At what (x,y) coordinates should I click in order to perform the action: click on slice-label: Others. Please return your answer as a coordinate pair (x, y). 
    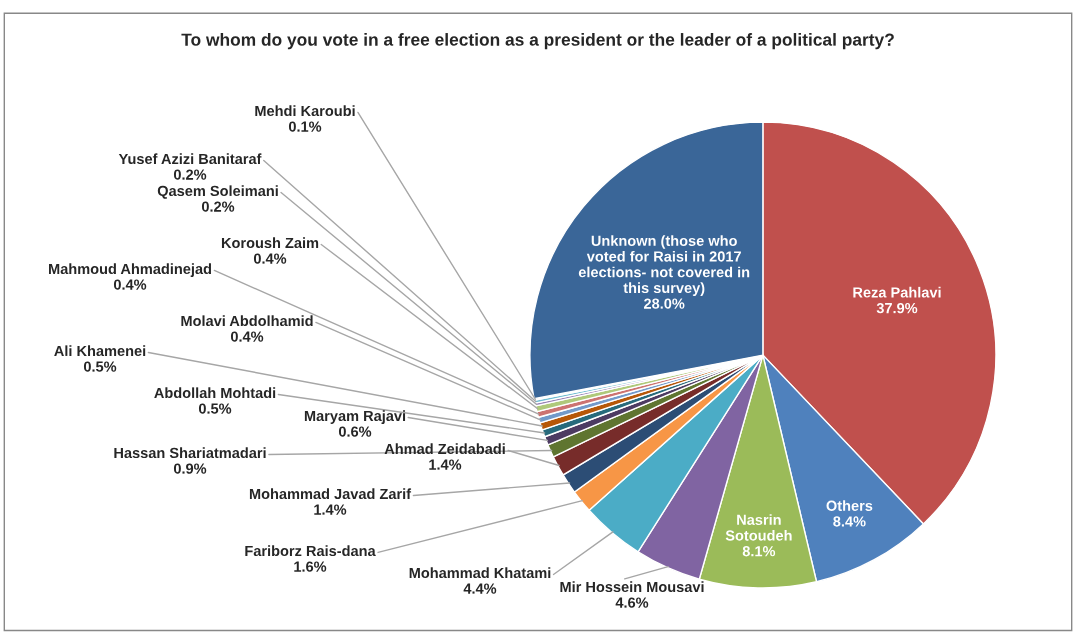
    Looking at the image, I should click on (849, 505).